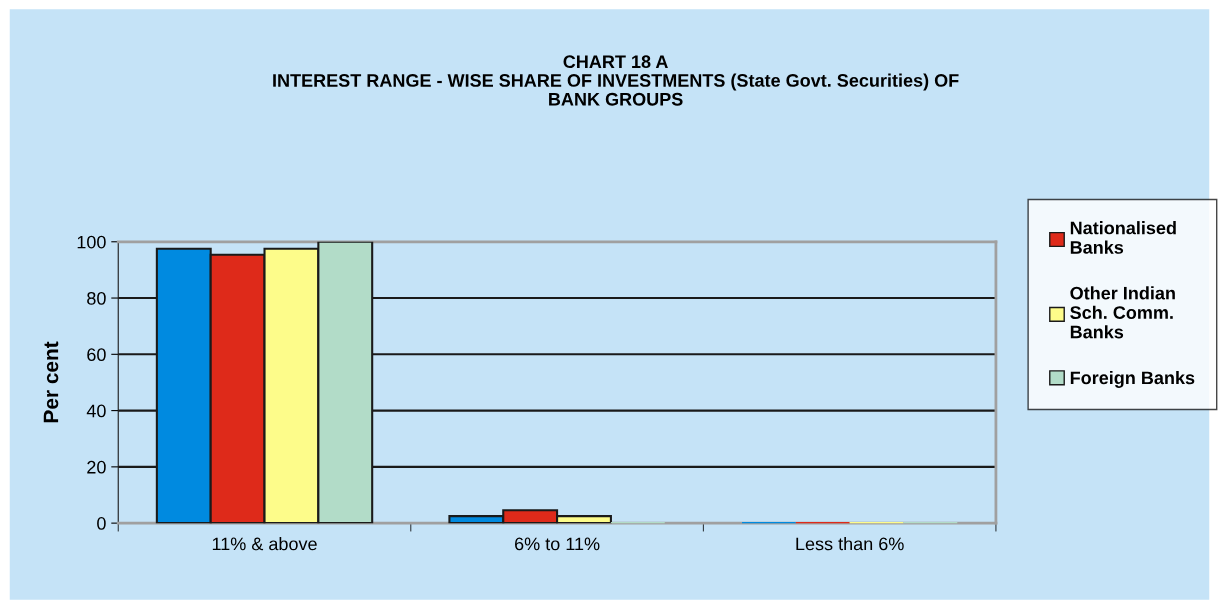 This screenshot has width=1219, height=609. Describe the element at coordinates (850, 544) in the screenshot. I see `x-tick-label: Less than 6%` at that location.